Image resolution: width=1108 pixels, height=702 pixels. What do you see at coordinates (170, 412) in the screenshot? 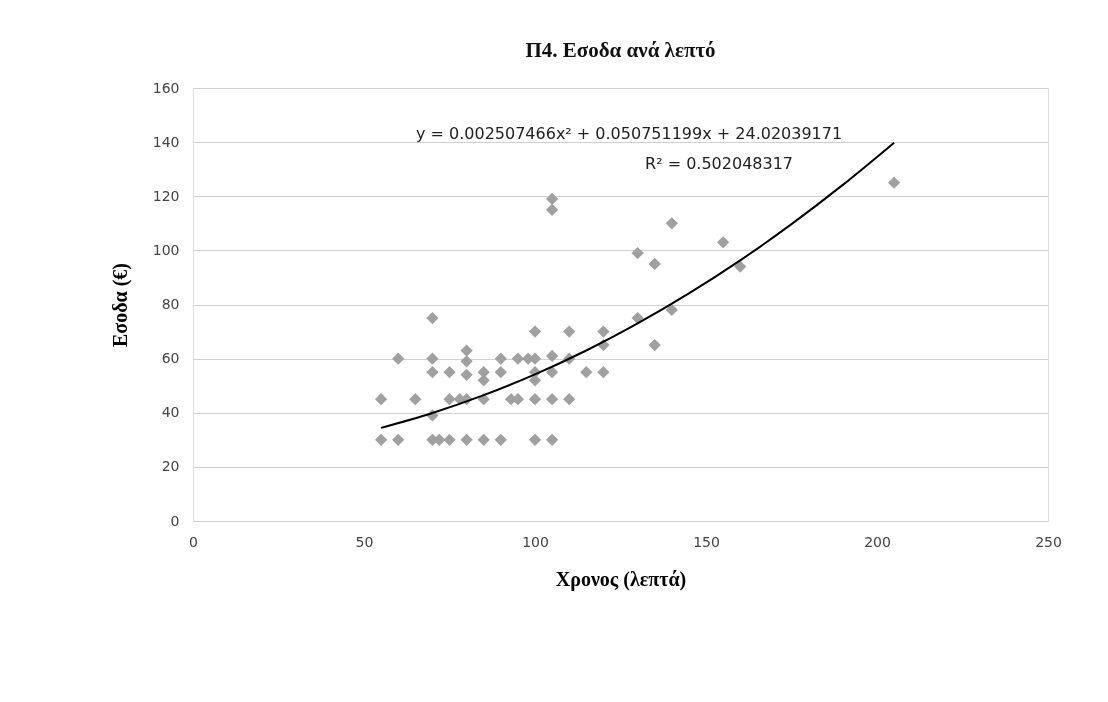
I see `y-tick-label: 40` at bounding box center [170, 412].